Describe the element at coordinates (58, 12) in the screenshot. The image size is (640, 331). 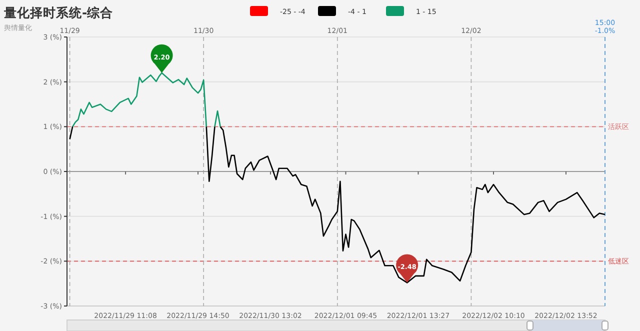
I see `chart-title: 量化择时系统-综合` at that location.